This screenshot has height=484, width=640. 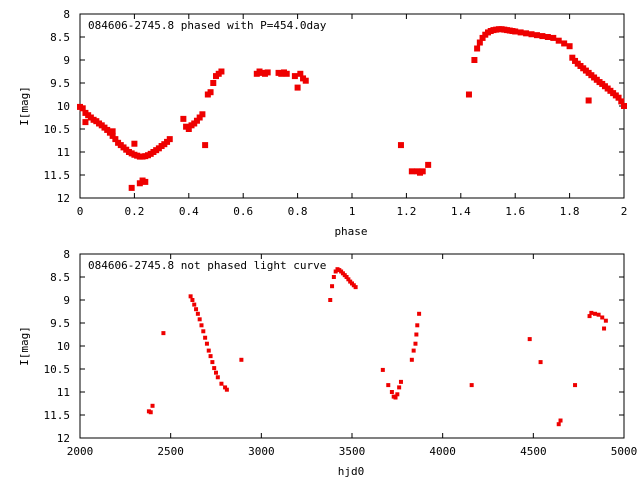 I want to click on phased-x-tick-label: 2, so click(x=624, y=211).